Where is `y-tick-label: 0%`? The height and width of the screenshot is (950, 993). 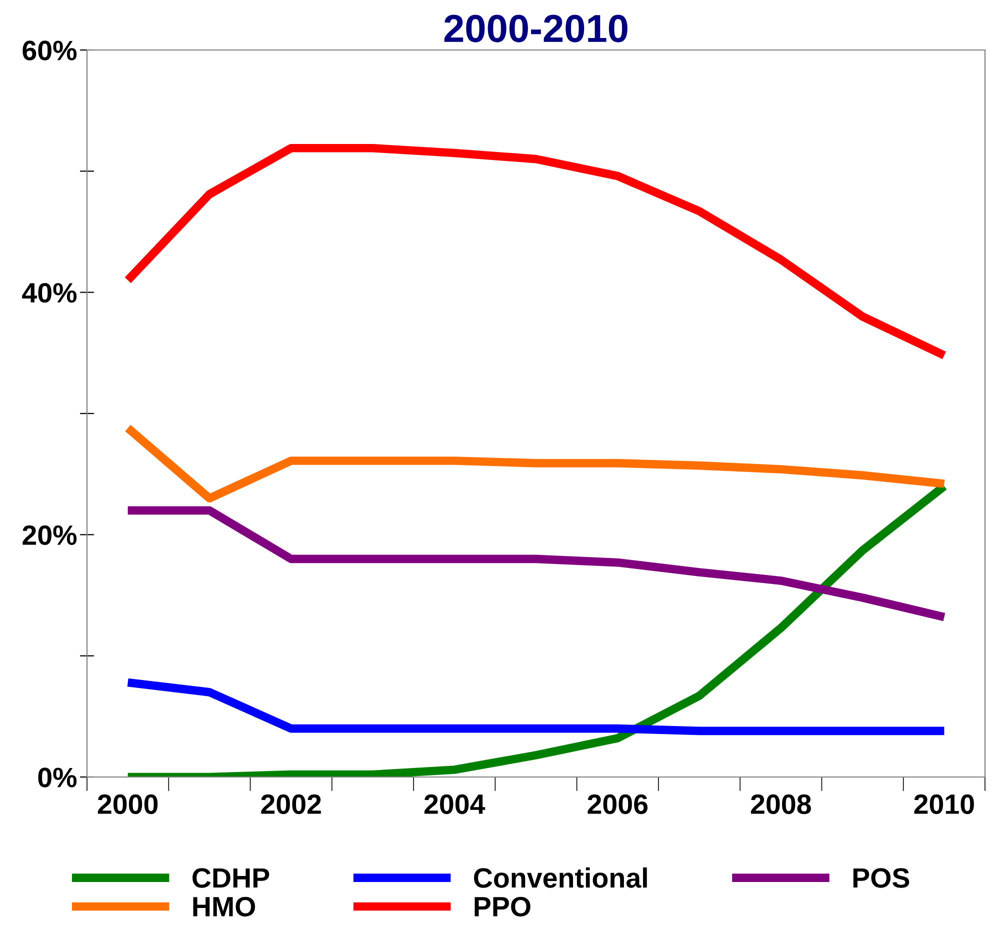
y-tick-label: 0% is located at coordinates (57, 778).